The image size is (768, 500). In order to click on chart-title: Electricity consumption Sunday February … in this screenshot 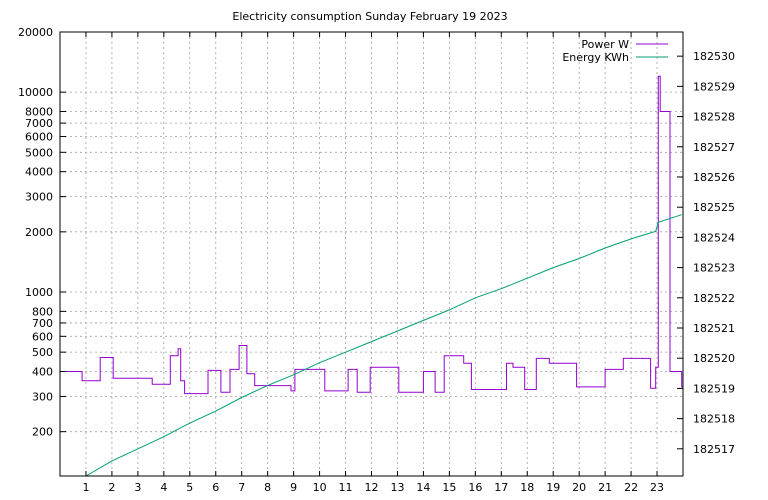, I will do `click(369, 16)`.